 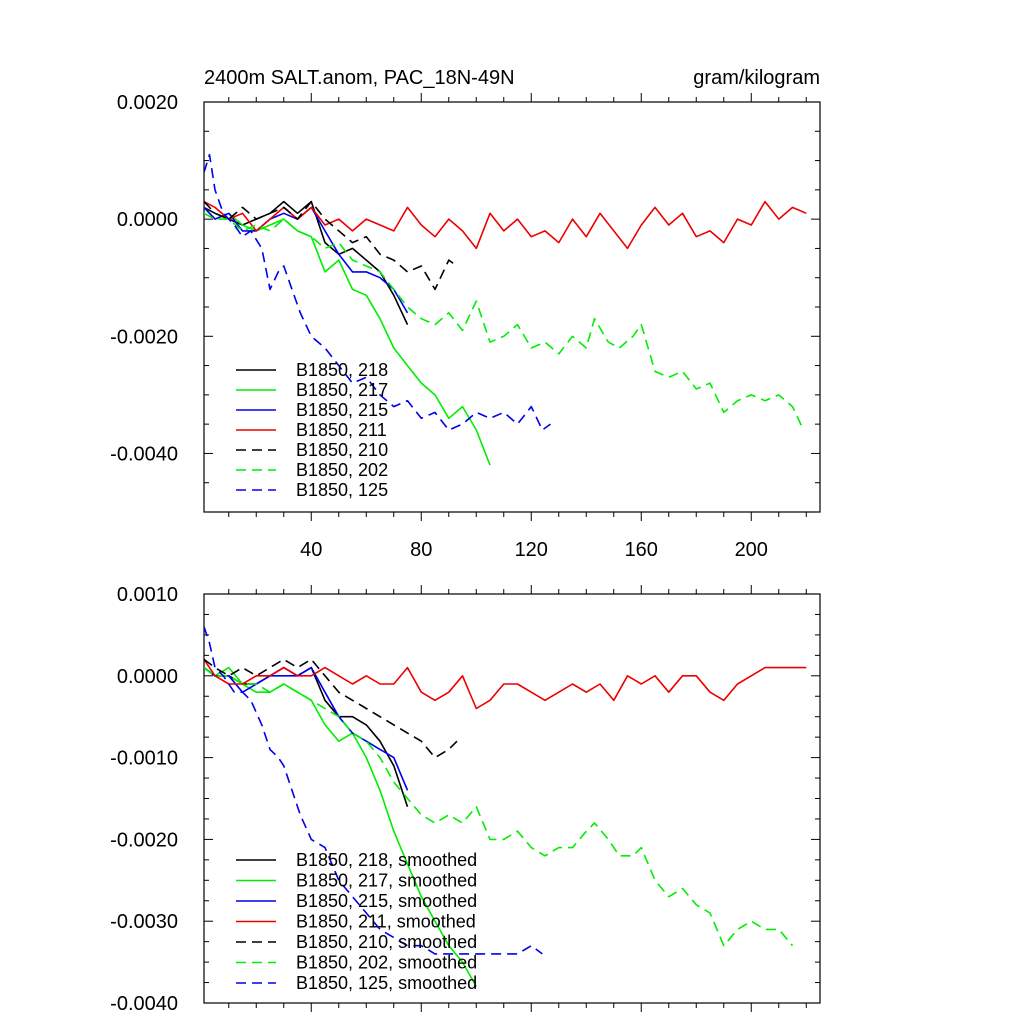 What do you see at coordinates (147, 595) in the screenshot?
I see `y-tick-label: 0.0010` at bounding box center [147, 595].